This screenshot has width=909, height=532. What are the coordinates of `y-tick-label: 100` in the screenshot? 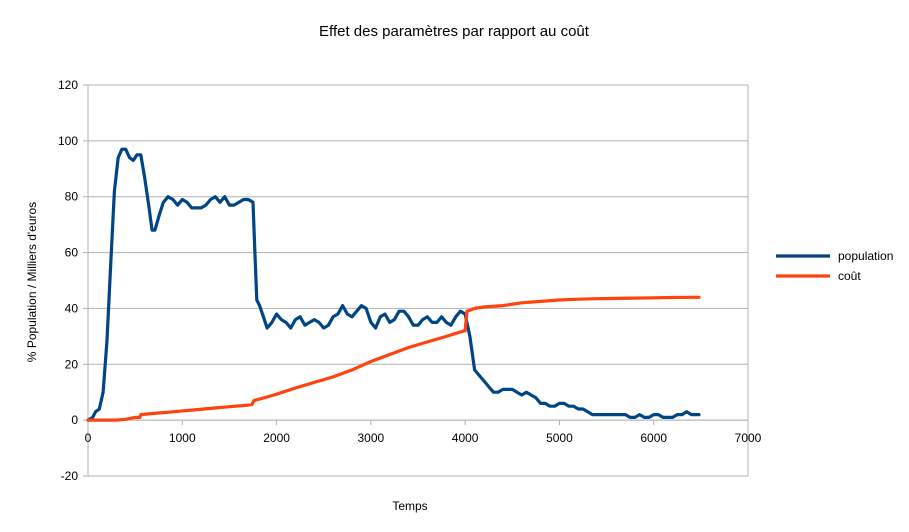 It's located at (68, 141).